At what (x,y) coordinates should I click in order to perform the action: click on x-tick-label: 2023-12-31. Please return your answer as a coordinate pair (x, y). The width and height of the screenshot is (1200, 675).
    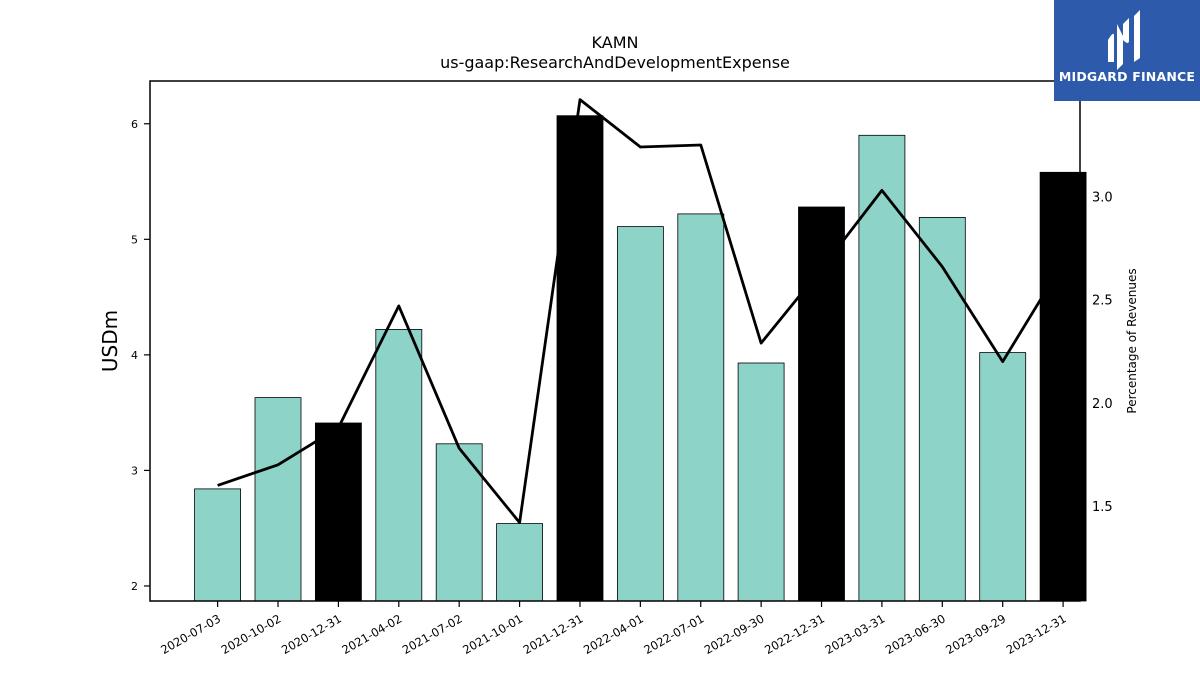
    Looking at the image, I should click on (1036, 634).